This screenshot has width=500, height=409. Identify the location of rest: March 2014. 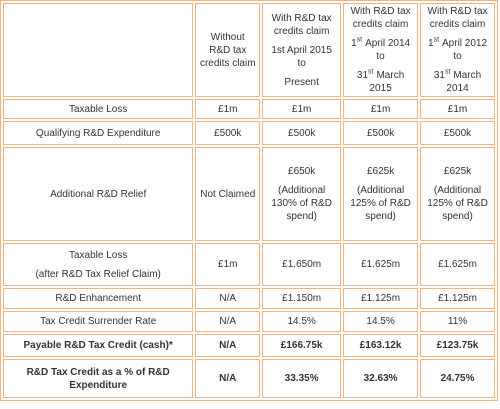
(464, 82).